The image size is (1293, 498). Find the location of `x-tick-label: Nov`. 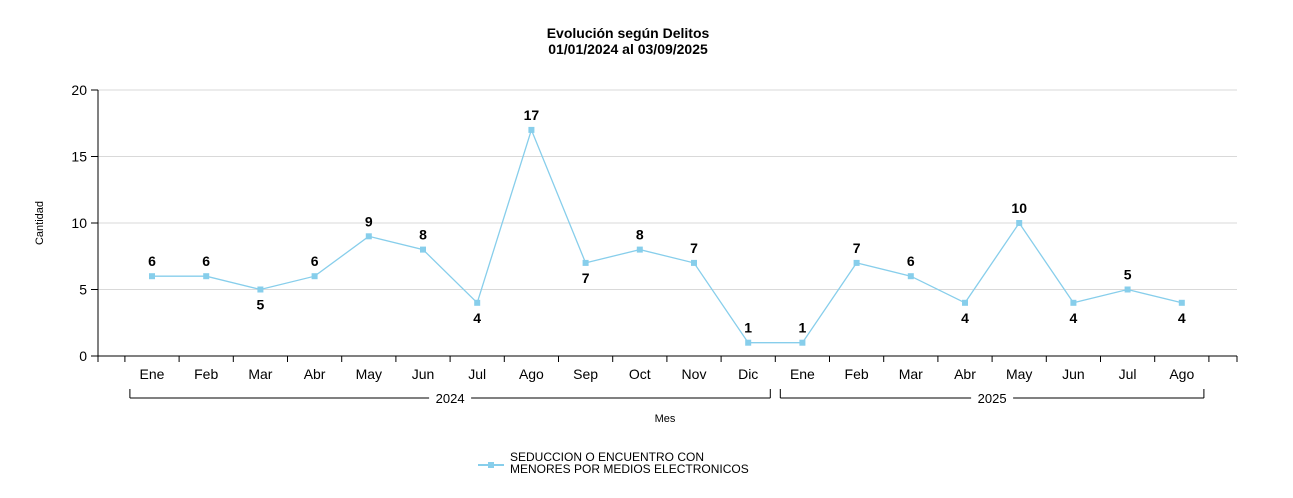

x-tick-label: Nov is located at coordinates (694, 374).